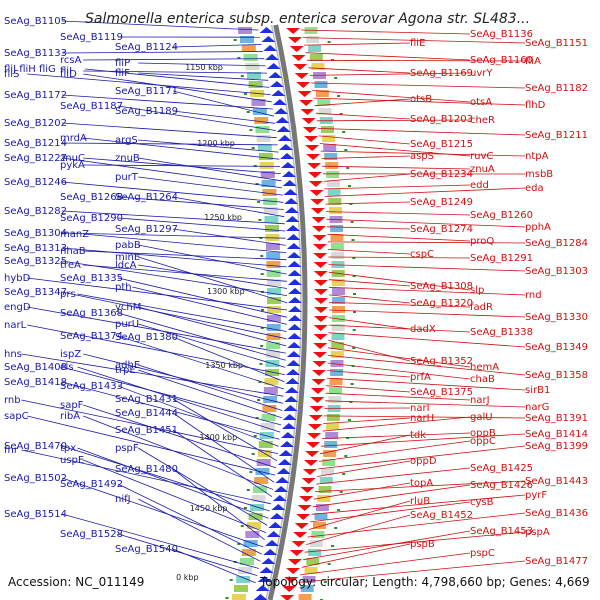 The width and height of the screenshot is (600, 600). I want to click on forward-gene-label: SeAg_B1480, so click(146, 469).